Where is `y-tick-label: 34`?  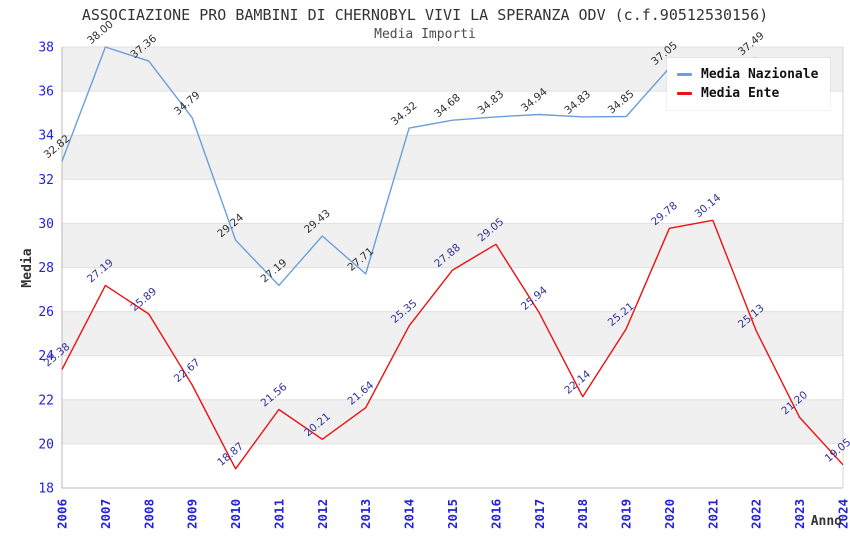 y-tick-label: 34 is located at coordinates (46, 136).